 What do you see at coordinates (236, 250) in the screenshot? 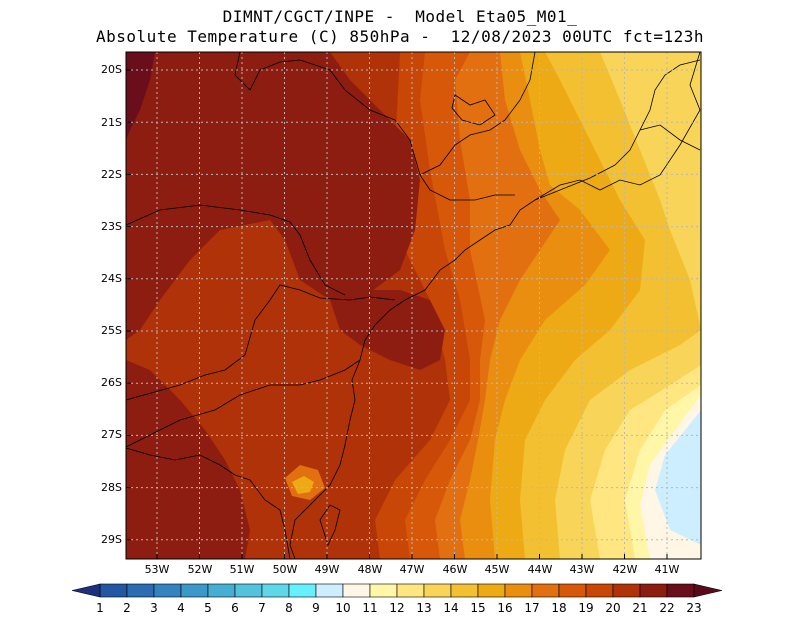
I see `border-line-c` at bounding box center [236, 250].